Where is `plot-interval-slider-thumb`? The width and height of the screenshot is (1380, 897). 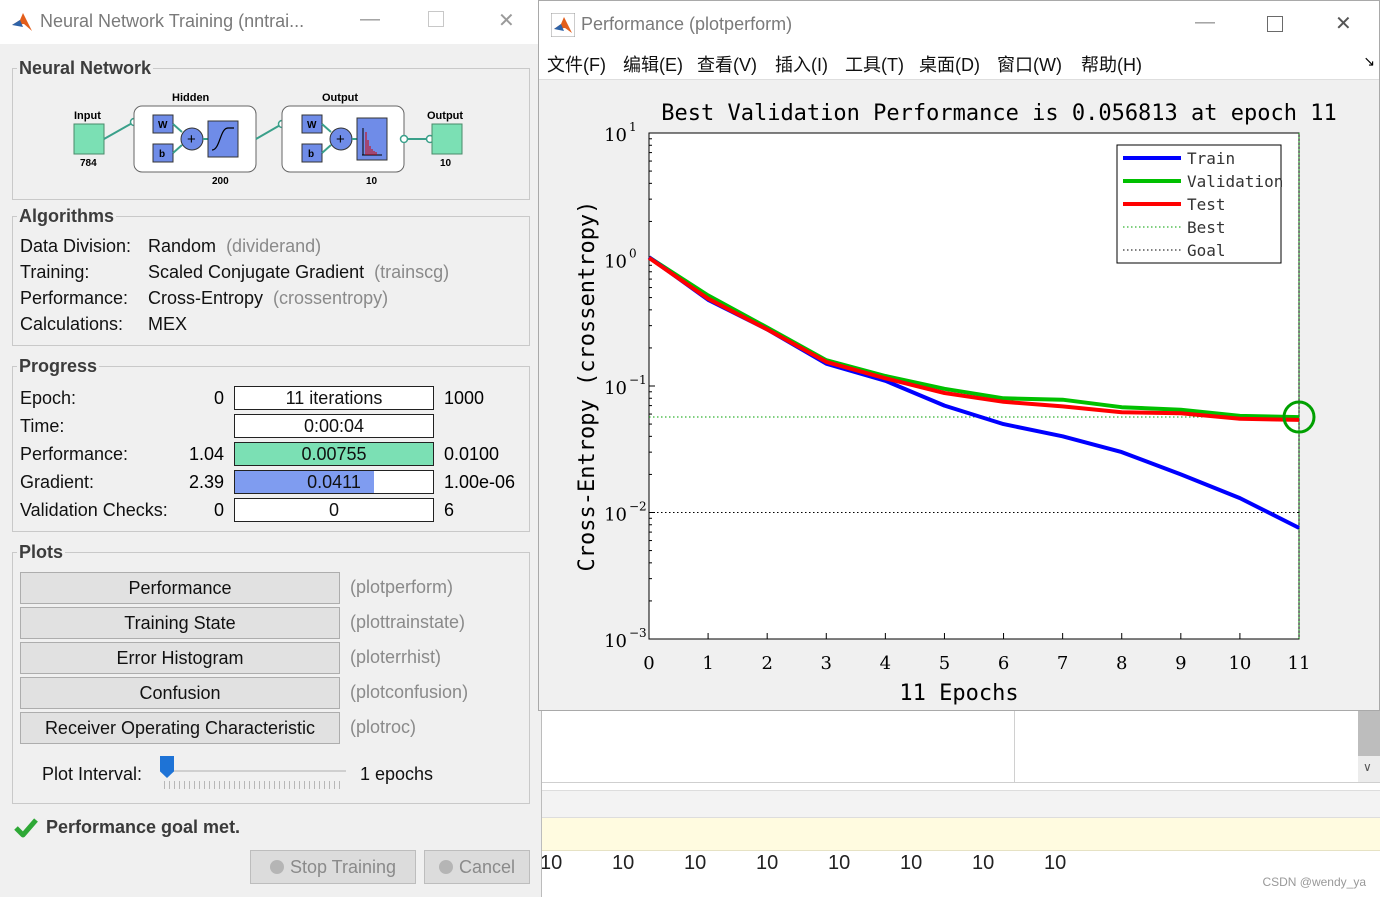 plot-interval-slider-thumb is located at coordinates (167, 767).